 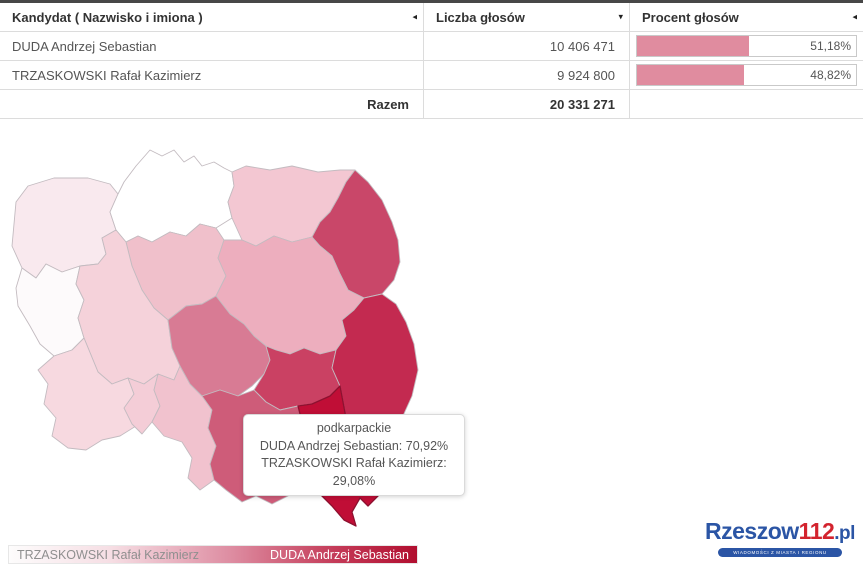 What do you see at coordinates (690, 17) in the screenshot?
I see `column-header-percent-label: Procent głosów` at bounding box center [690, 17].